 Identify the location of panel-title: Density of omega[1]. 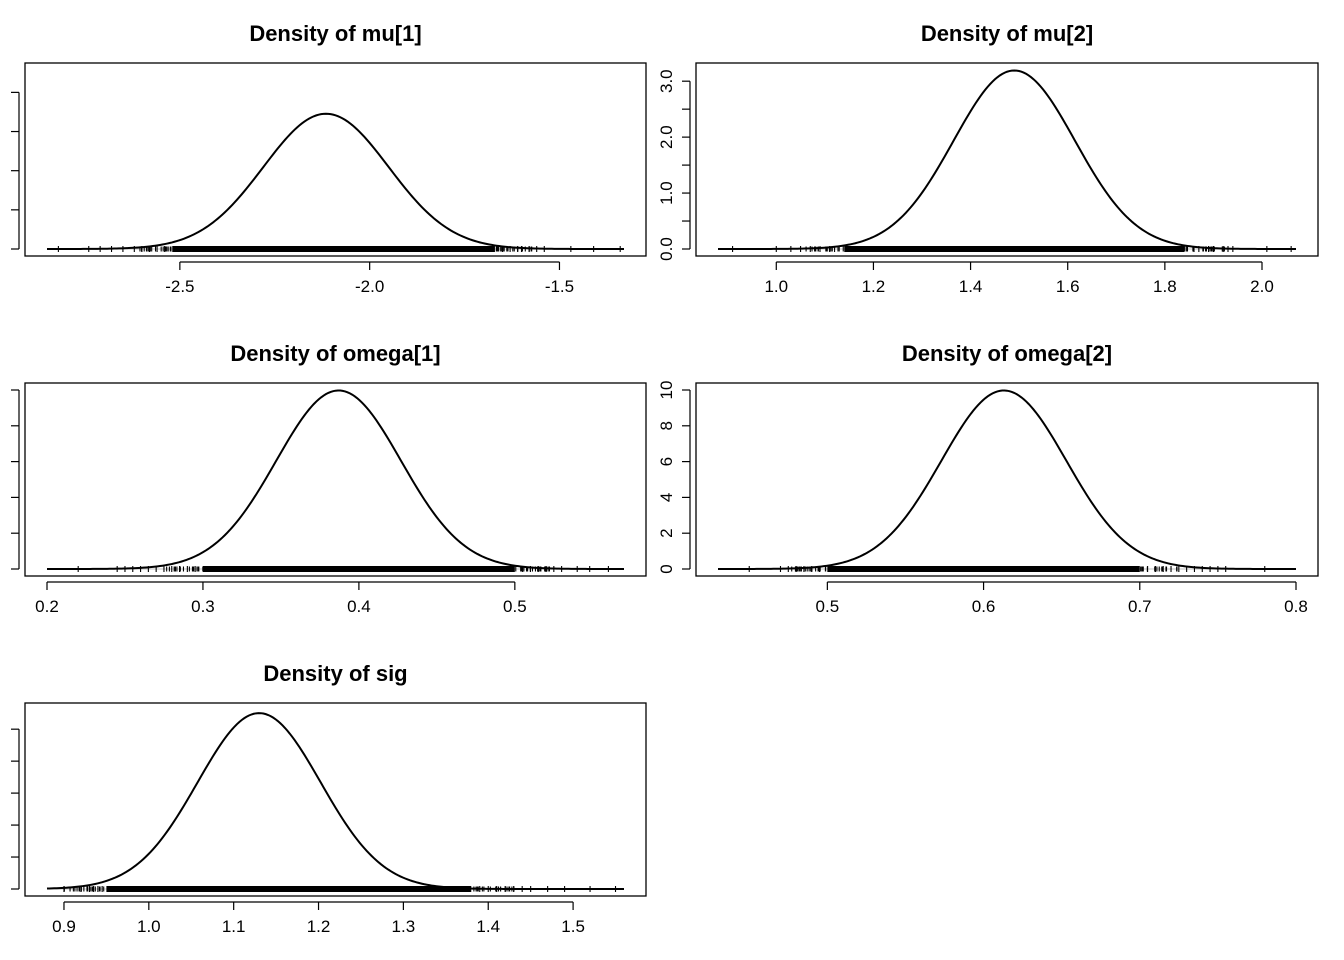
(335, 353).